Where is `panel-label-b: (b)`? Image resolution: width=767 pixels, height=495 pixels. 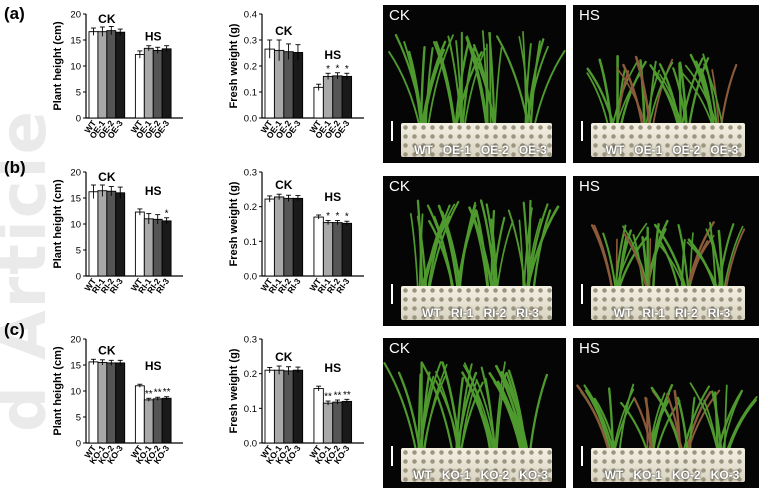 panel-label-b: (b) is located at coordinates (15, 167).